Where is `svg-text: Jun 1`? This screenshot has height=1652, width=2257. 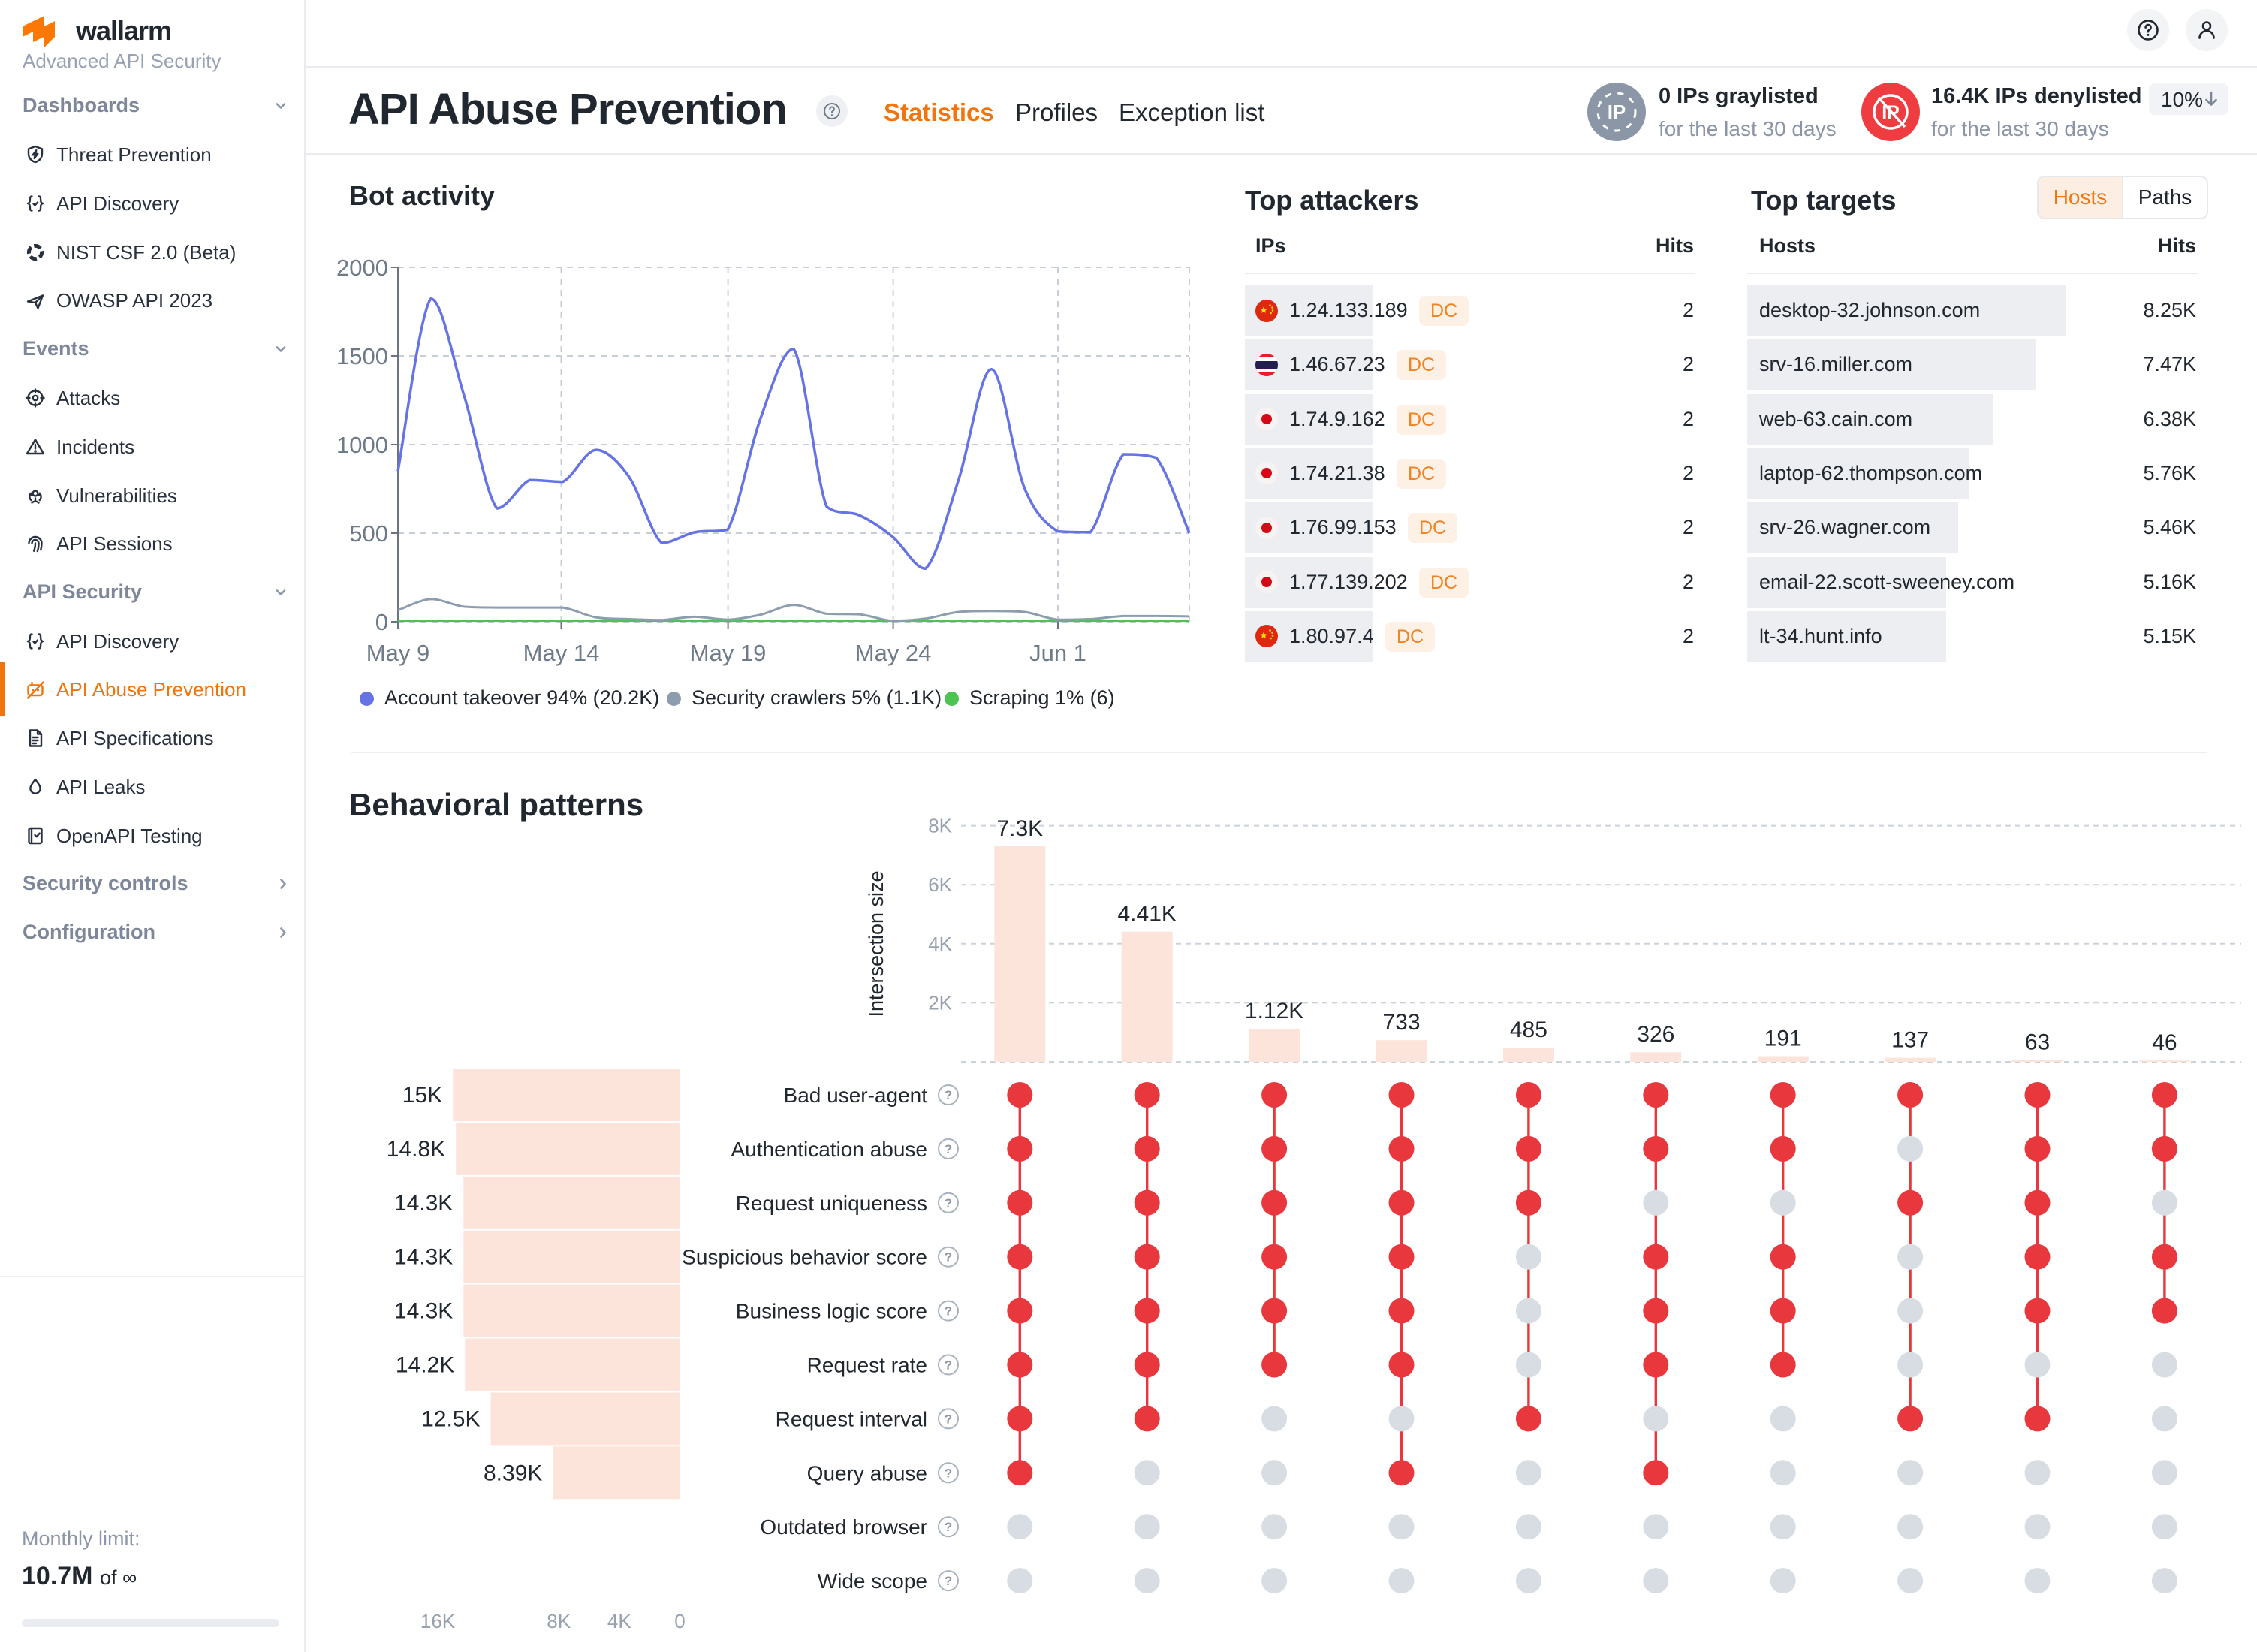 svg-text: Jun 1 is located at coordinates (1057, 653).